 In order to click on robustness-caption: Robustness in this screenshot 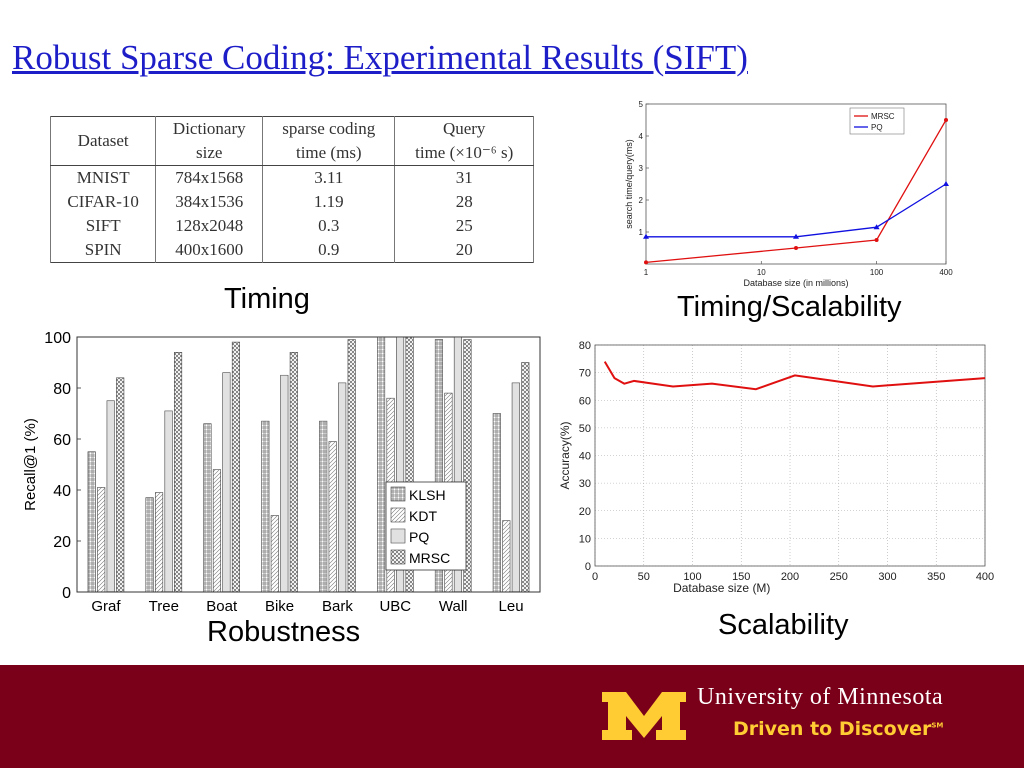, I will do `click(284, 632)`.